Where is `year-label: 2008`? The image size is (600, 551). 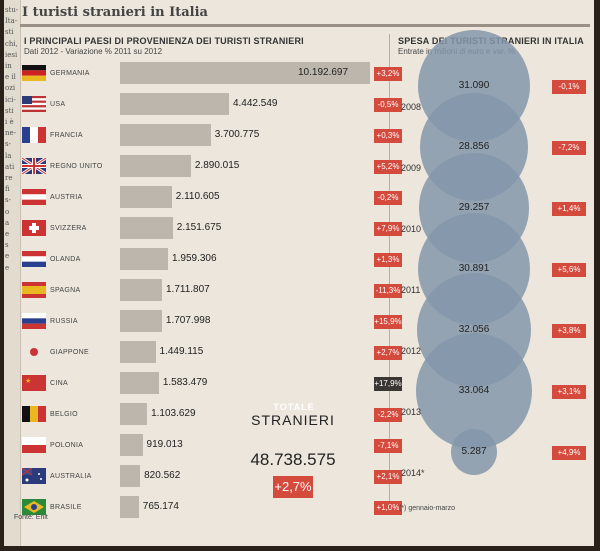 year-label: 2008 is located at coordinates (411, 107).